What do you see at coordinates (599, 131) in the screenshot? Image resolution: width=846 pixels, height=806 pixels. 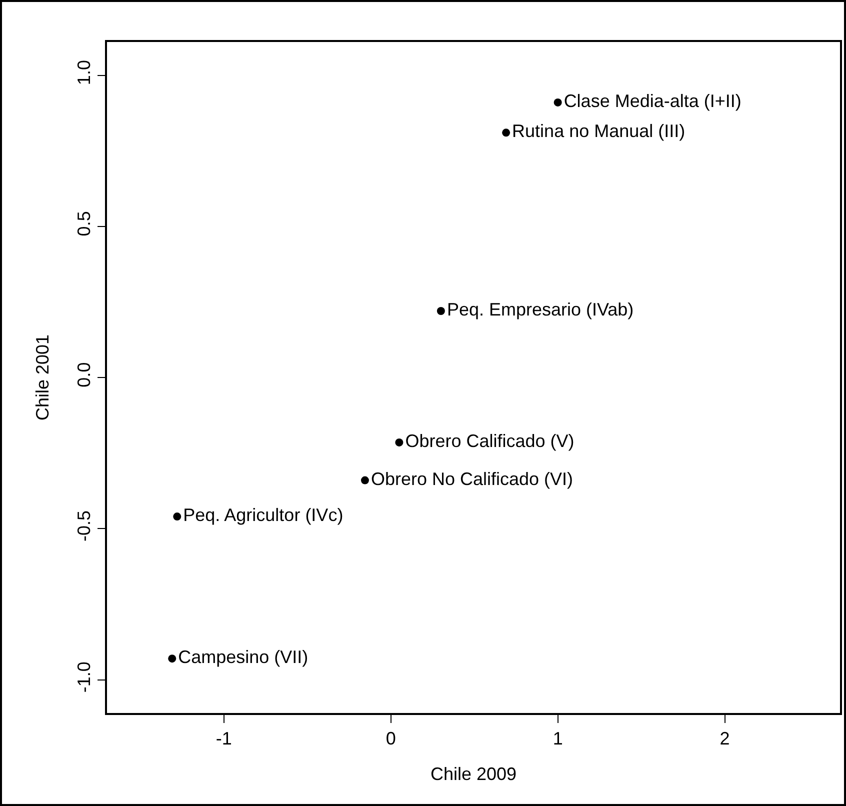 I see `data-label: Rutina no Manual (III)` at bounding box center [599, 131].